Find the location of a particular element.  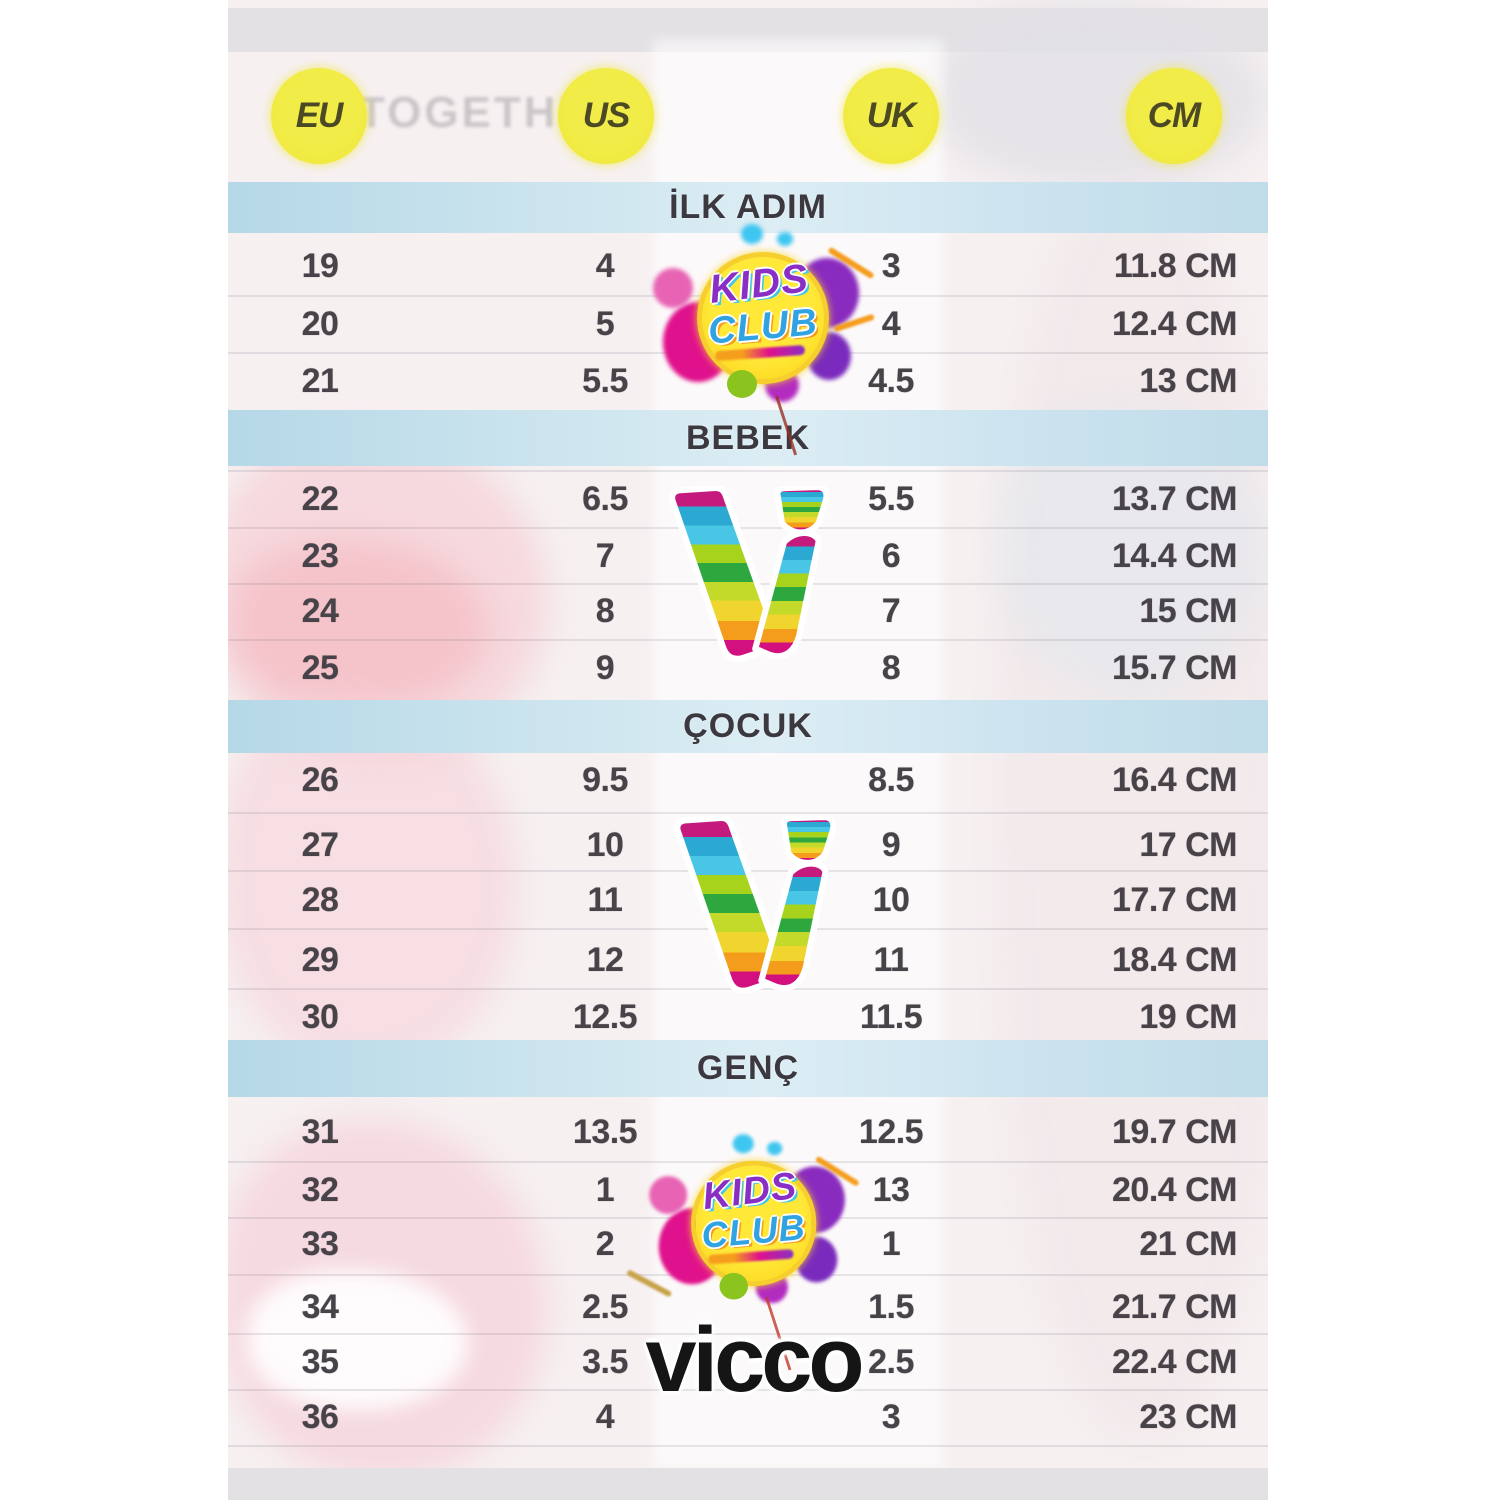

size-cell-cm: 20.4 CM is located at coordinates (1175, 1190).